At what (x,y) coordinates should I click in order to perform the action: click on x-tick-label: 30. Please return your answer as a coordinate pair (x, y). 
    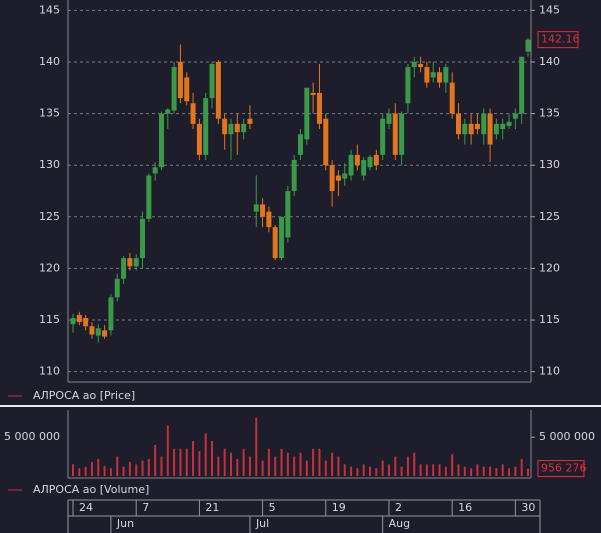
    Looking at the image, I should click on (528, 507).